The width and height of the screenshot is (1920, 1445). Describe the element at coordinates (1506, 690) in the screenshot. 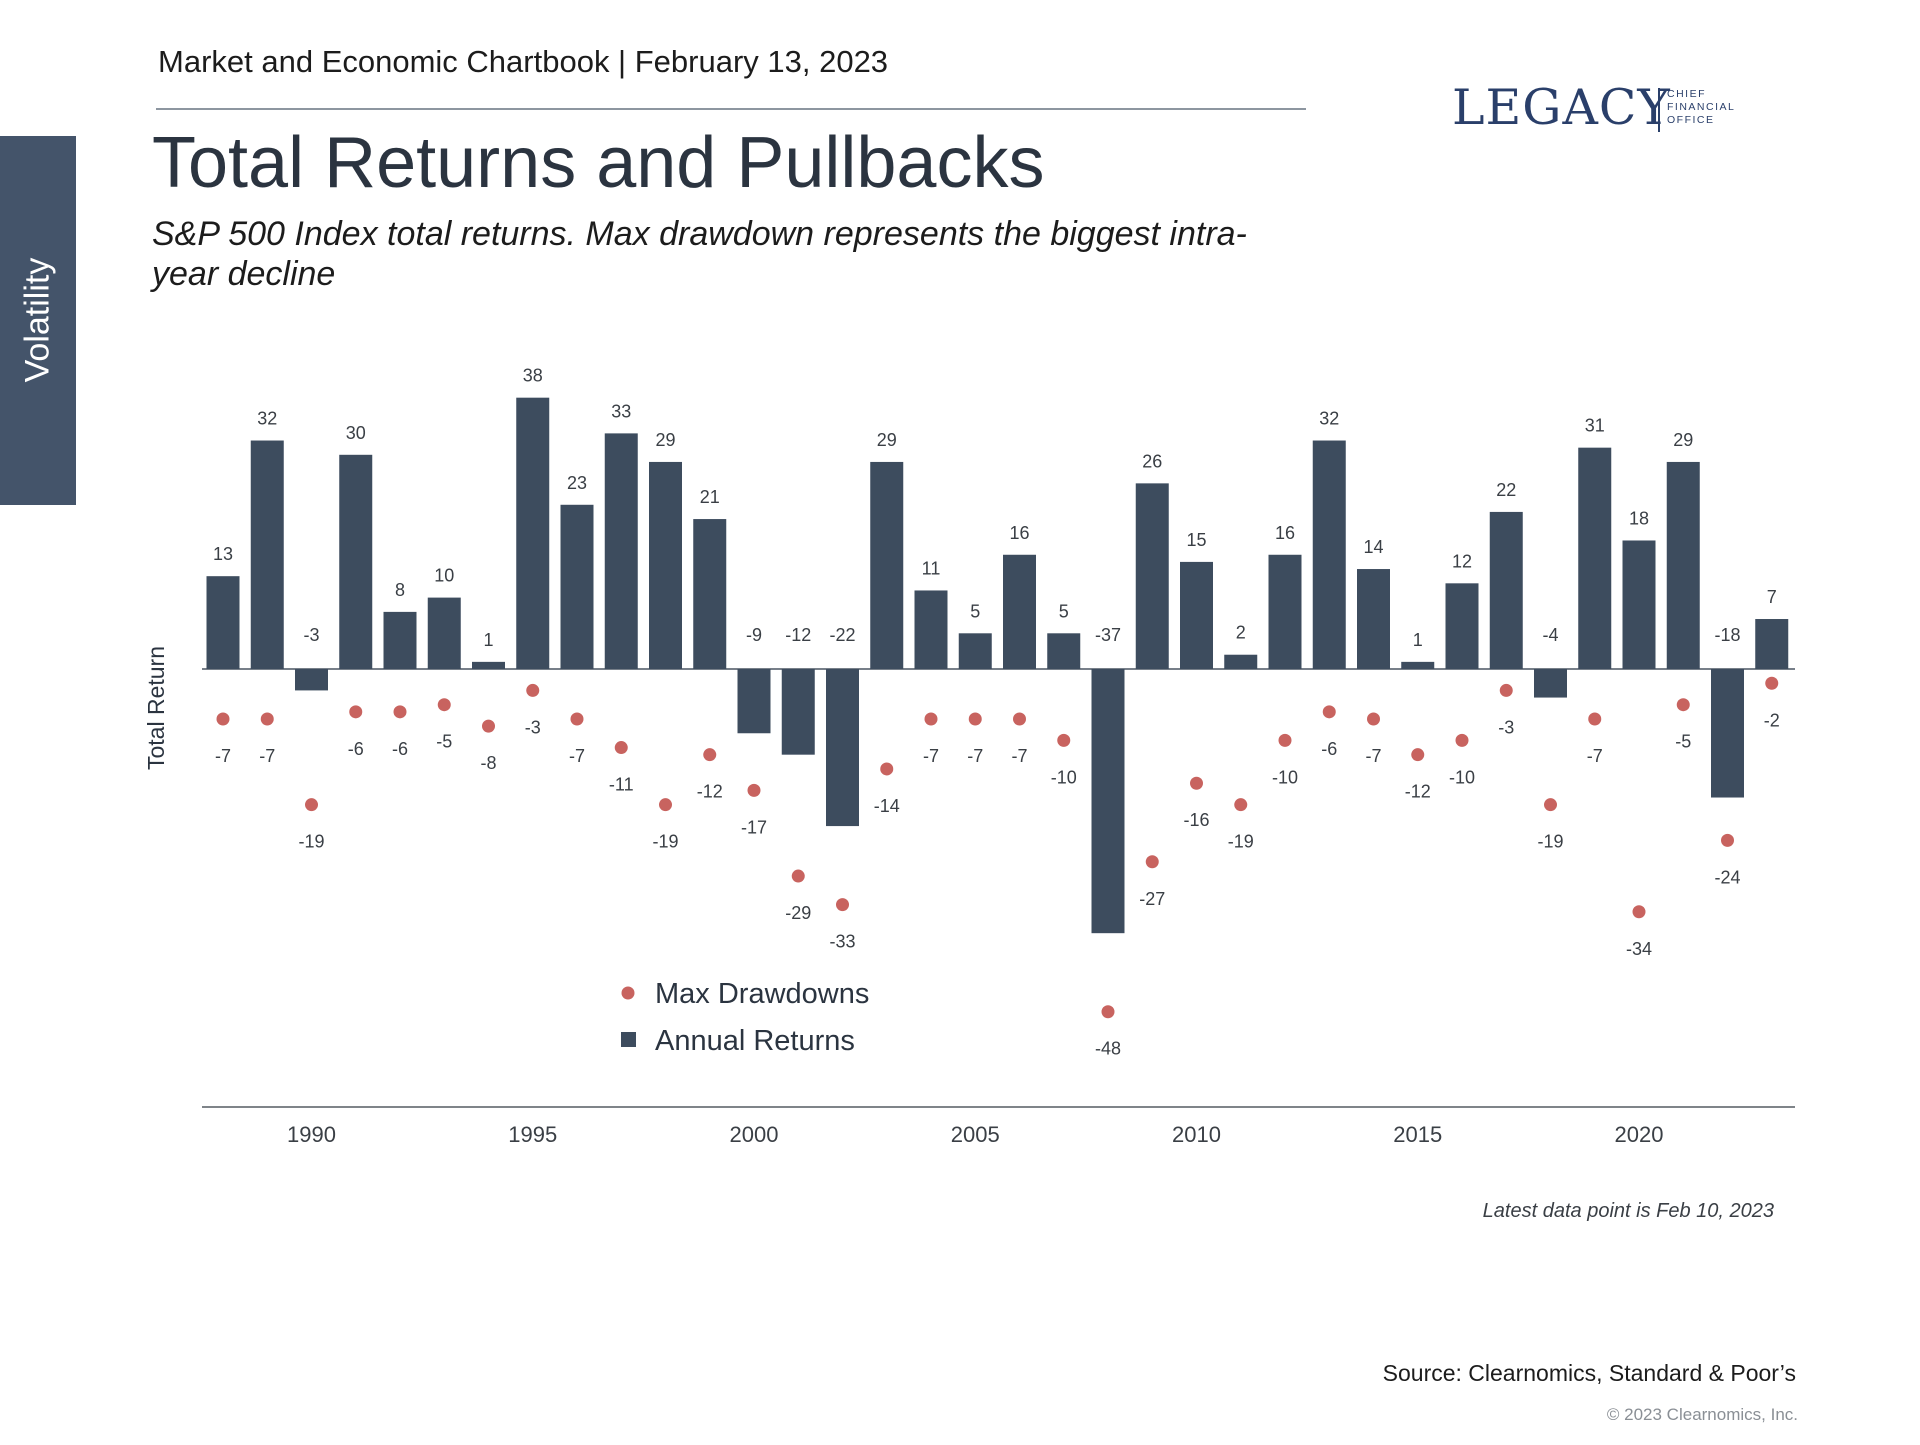

I see `drawdown-dot-2017` at that location.